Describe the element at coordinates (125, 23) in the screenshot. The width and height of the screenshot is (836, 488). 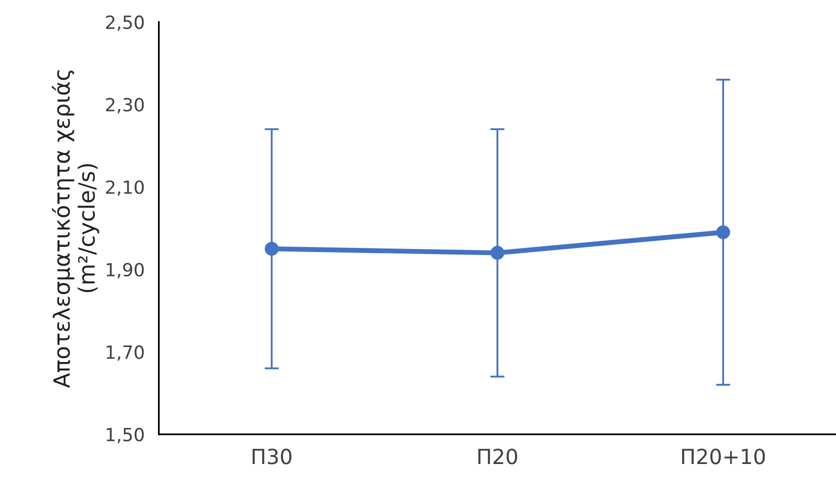
I see `y-tick-label: 2,50` at that location.